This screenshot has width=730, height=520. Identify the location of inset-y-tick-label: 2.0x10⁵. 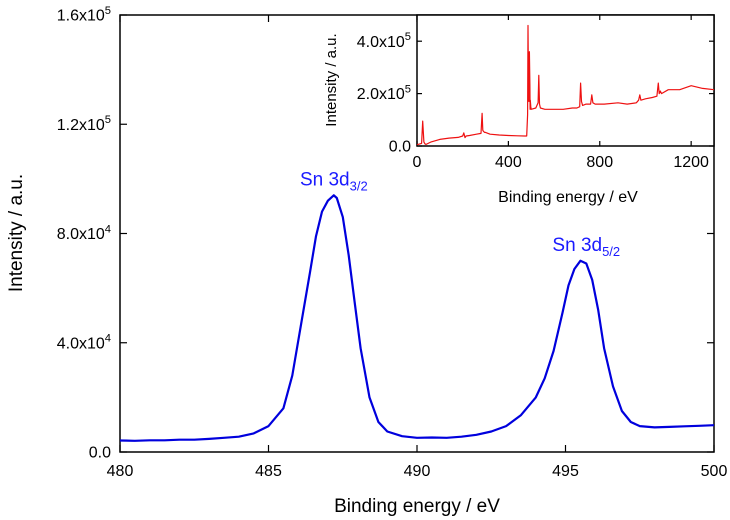
(384, 93).